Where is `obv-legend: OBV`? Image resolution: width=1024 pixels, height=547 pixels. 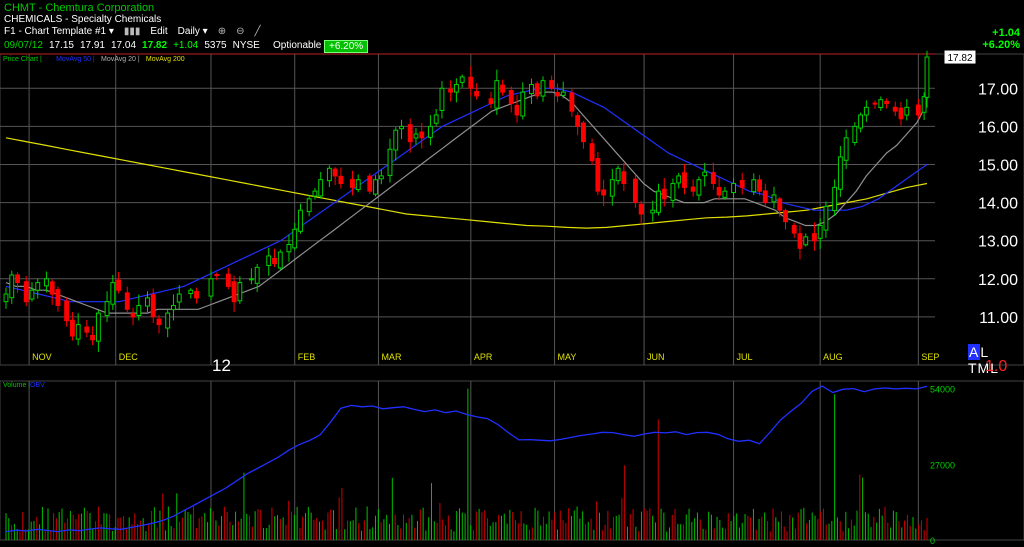 obv-legend: OBV is located at coordinates (37, 385).